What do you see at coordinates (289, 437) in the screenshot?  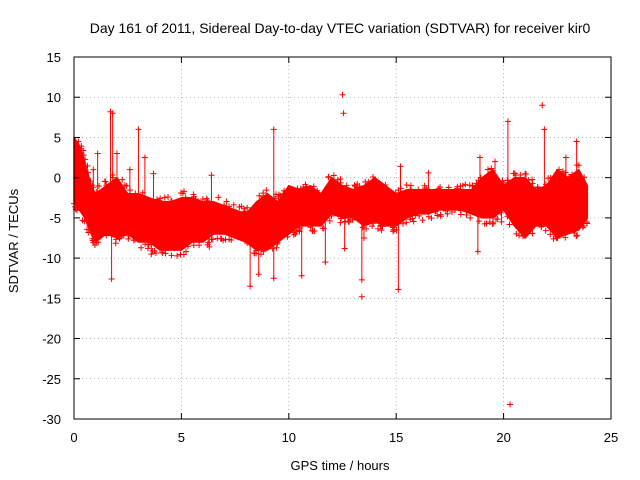 I see `x-tick-label: 10` at bounding box center [289, 437].